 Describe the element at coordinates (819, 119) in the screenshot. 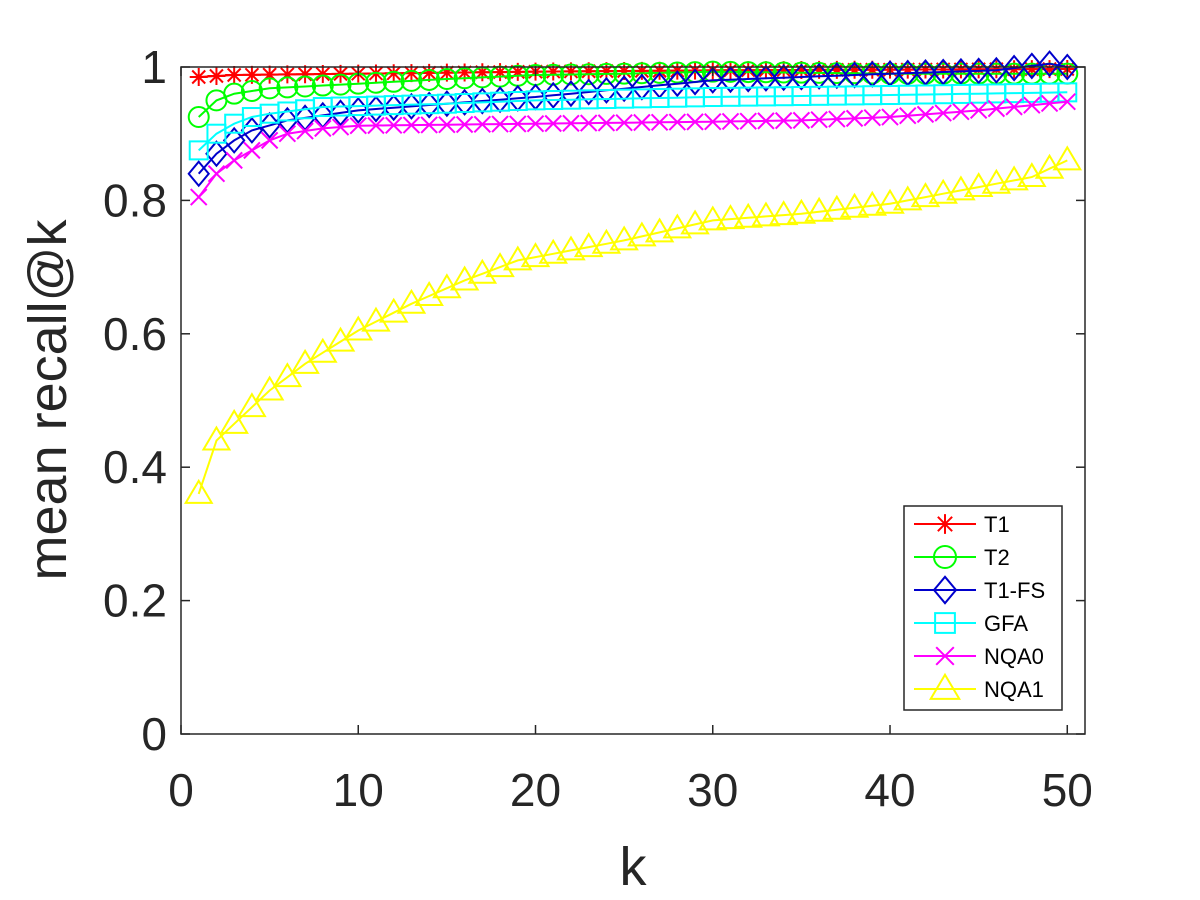

I see `data-point-nqa0-k36` at that location.